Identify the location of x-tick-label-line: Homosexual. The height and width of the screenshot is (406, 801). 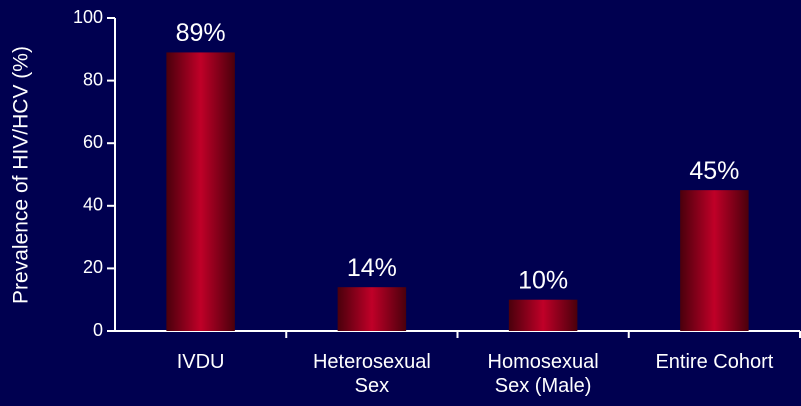
(543, 362).